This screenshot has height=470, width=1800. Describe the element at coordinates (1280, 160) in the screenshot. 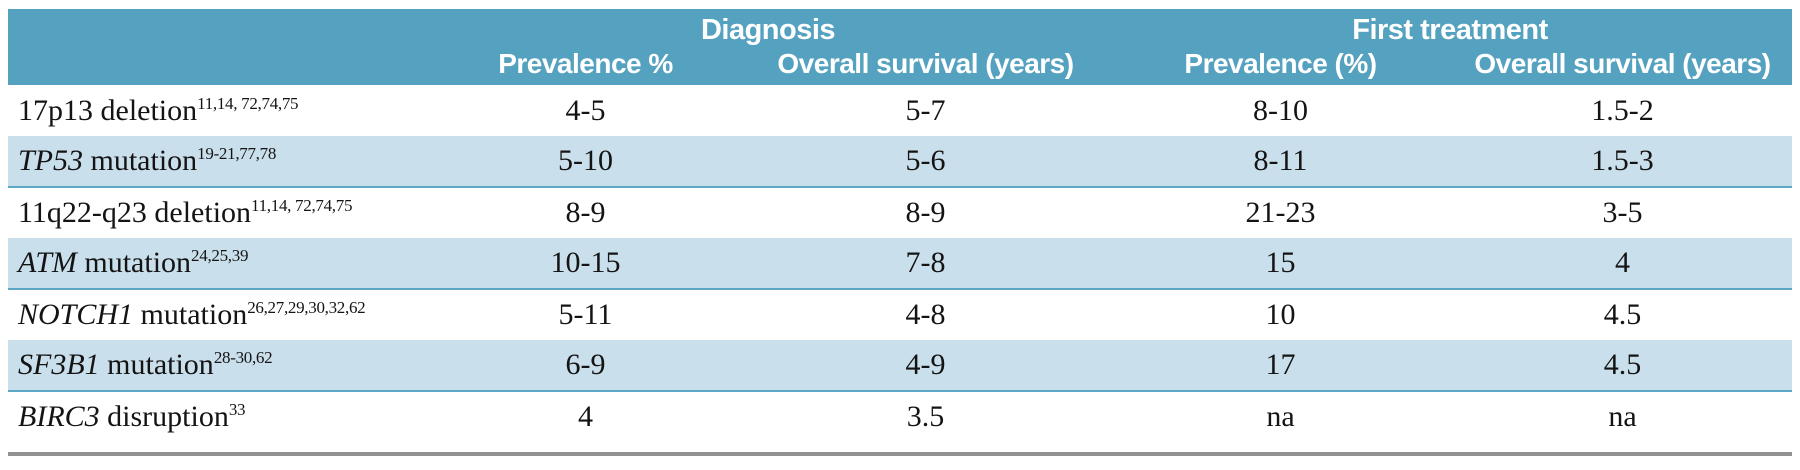

I see `cell-treatment-prevalence: 8-11` at that location.